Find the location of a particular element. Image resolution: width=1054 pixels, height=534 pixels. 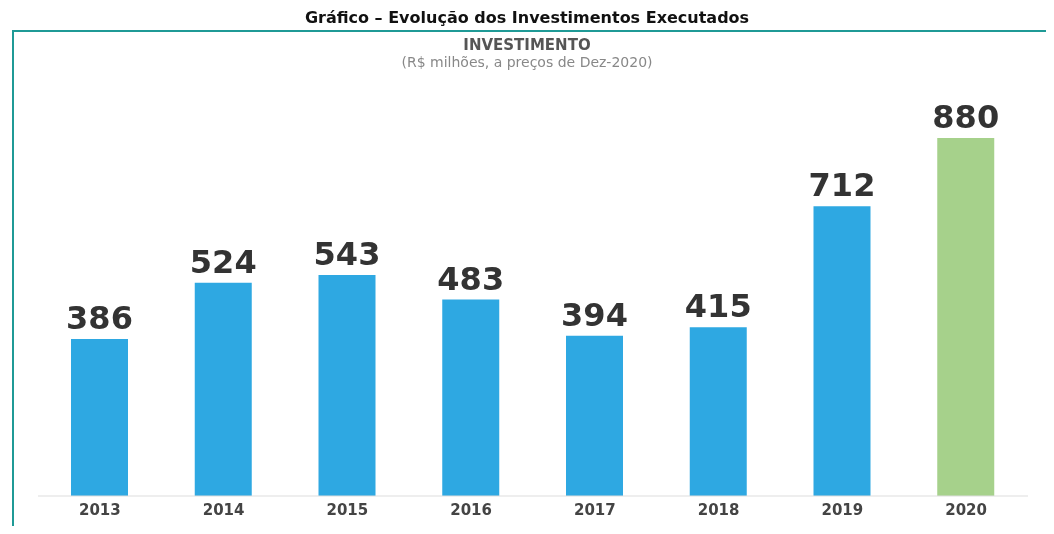

data-label: 543 is located at coordinates (347, 254).